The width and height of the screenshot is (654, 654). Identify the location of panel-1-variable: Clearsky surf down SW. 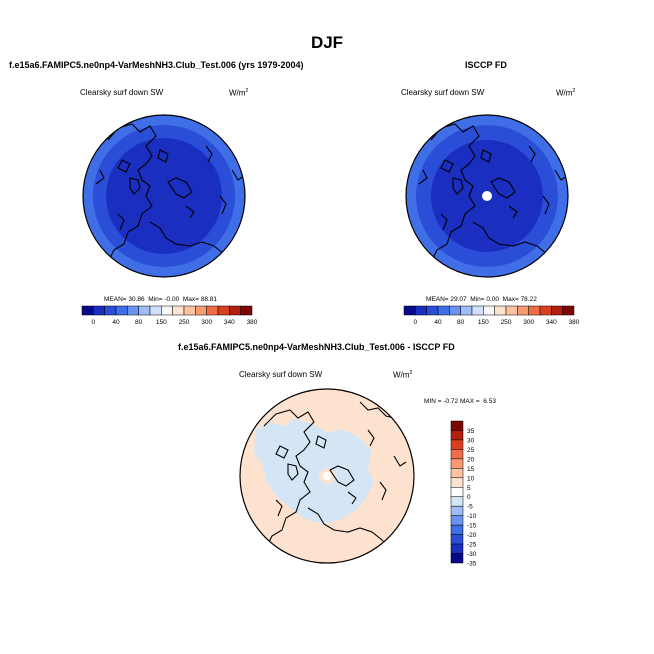
(122, 92).